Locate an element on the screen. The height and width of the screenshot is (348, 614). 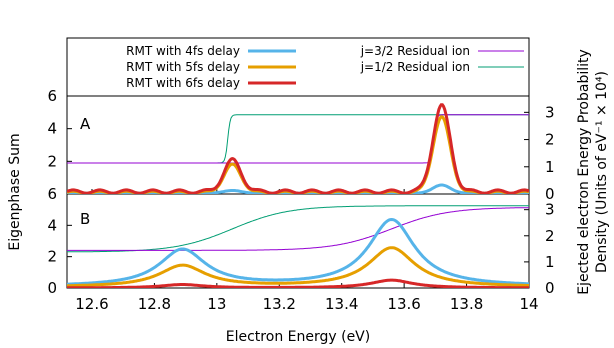
x-tick-label: 13.2 is located at coordinates (279, 304).